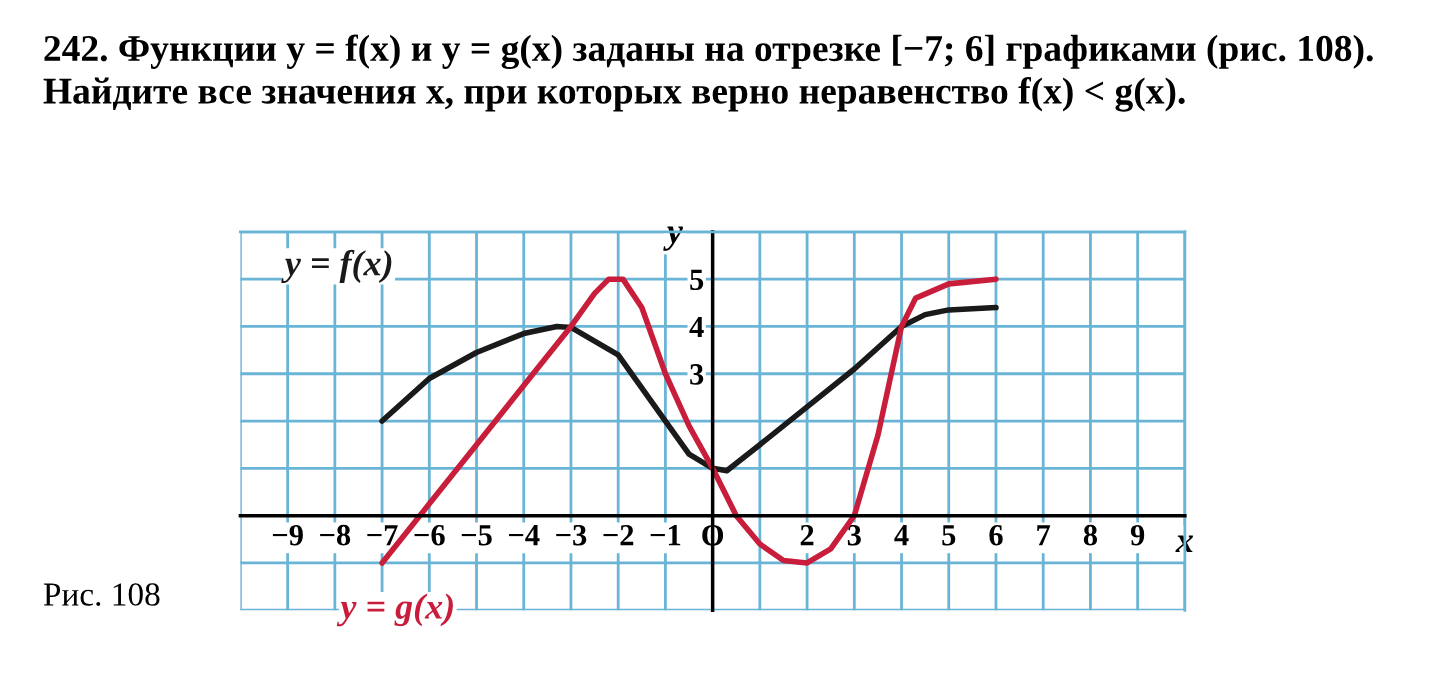 This screenshot has width=1431, height=688. I want to click on x-tick-label: −7, so click(382, 535).